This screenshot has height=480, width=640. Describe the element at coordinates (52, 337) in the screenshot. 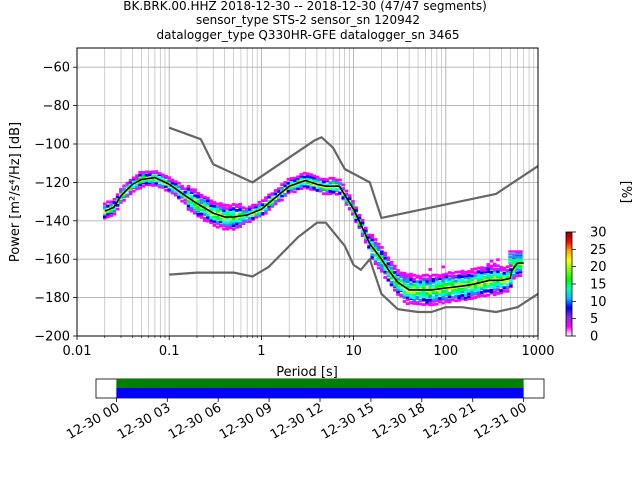

I see `y-tick-label: −200` at that location.